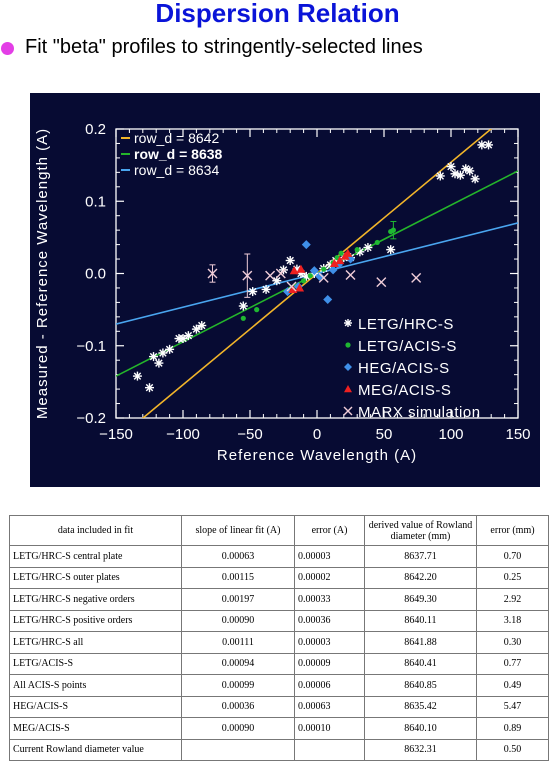 The width and height of the screenshot is (555, 761). What do you see at coordinates (238, 620) in the screenshot?
I see `table-cell: 0.00090` at bounding box center [238, 620].